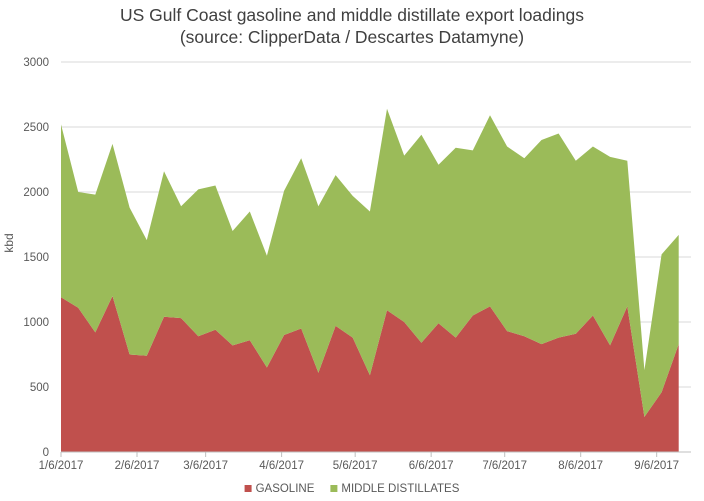  What do you see at coordinates (36, 323) in the screenshot?
I see `y-tick-label: 1000` at bounding box center [36, 323].